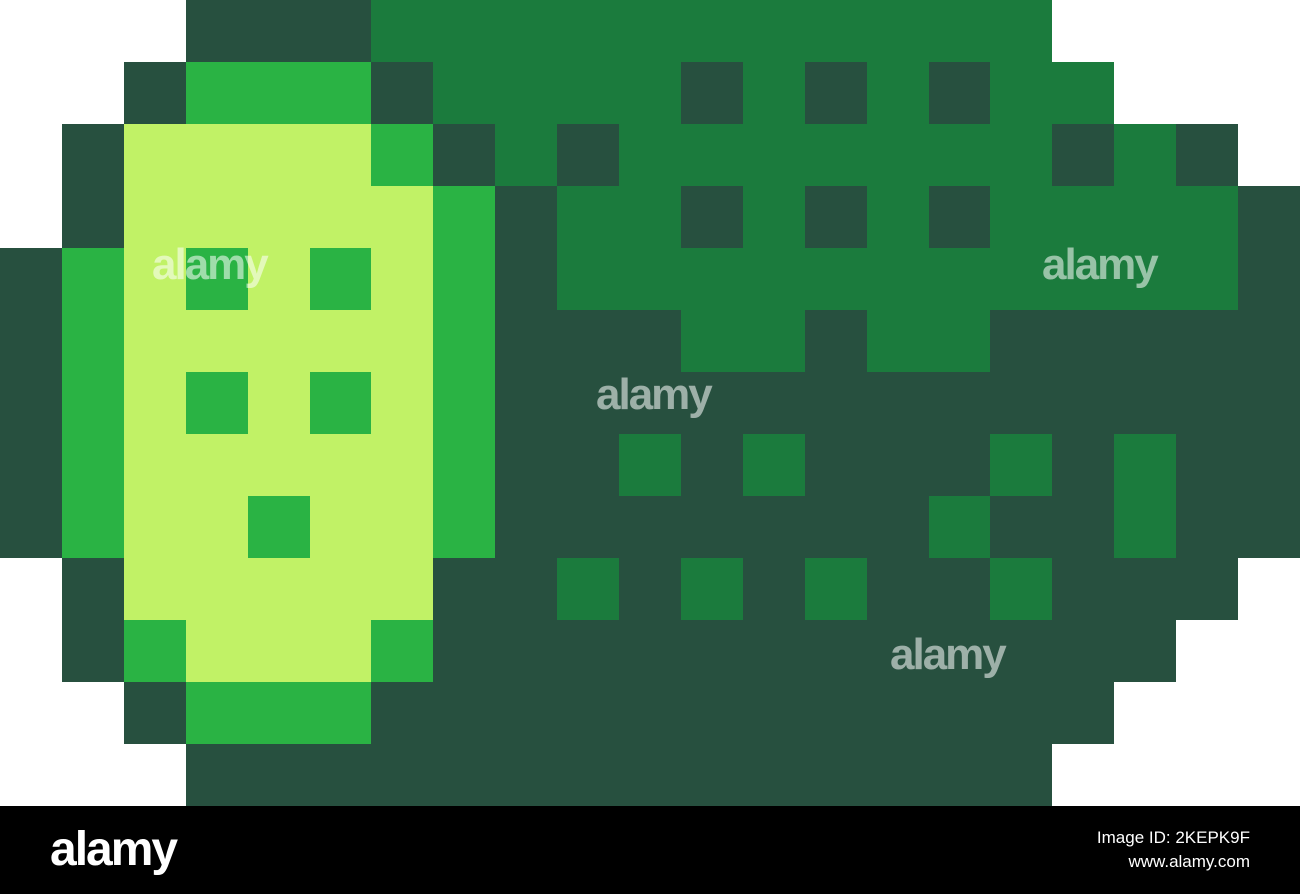 This screenshot has width=1300, height=894. Describe the element at coordinates (1189, 861) in the screenshot. I see `site-url: www.alamy.com` at that location.